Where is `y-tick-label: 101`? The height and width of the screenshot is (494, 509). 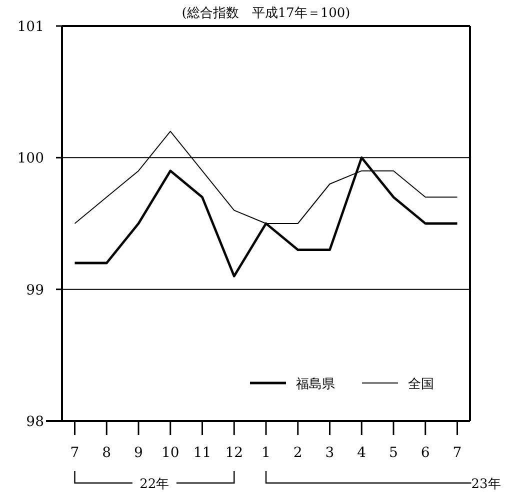
y-tick-label: 101 is located at coordinates (30, 27).